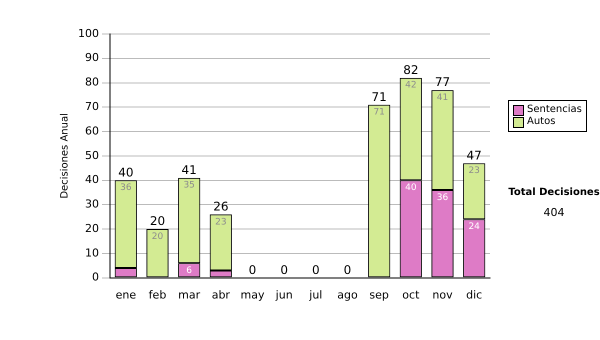 Image resolution: width=600 pixels, height=340 pixels. What do you see at coordinates (91, 155) in the screenshot?
I see `y-tick-label: 50` at bounding box center [91, 155].